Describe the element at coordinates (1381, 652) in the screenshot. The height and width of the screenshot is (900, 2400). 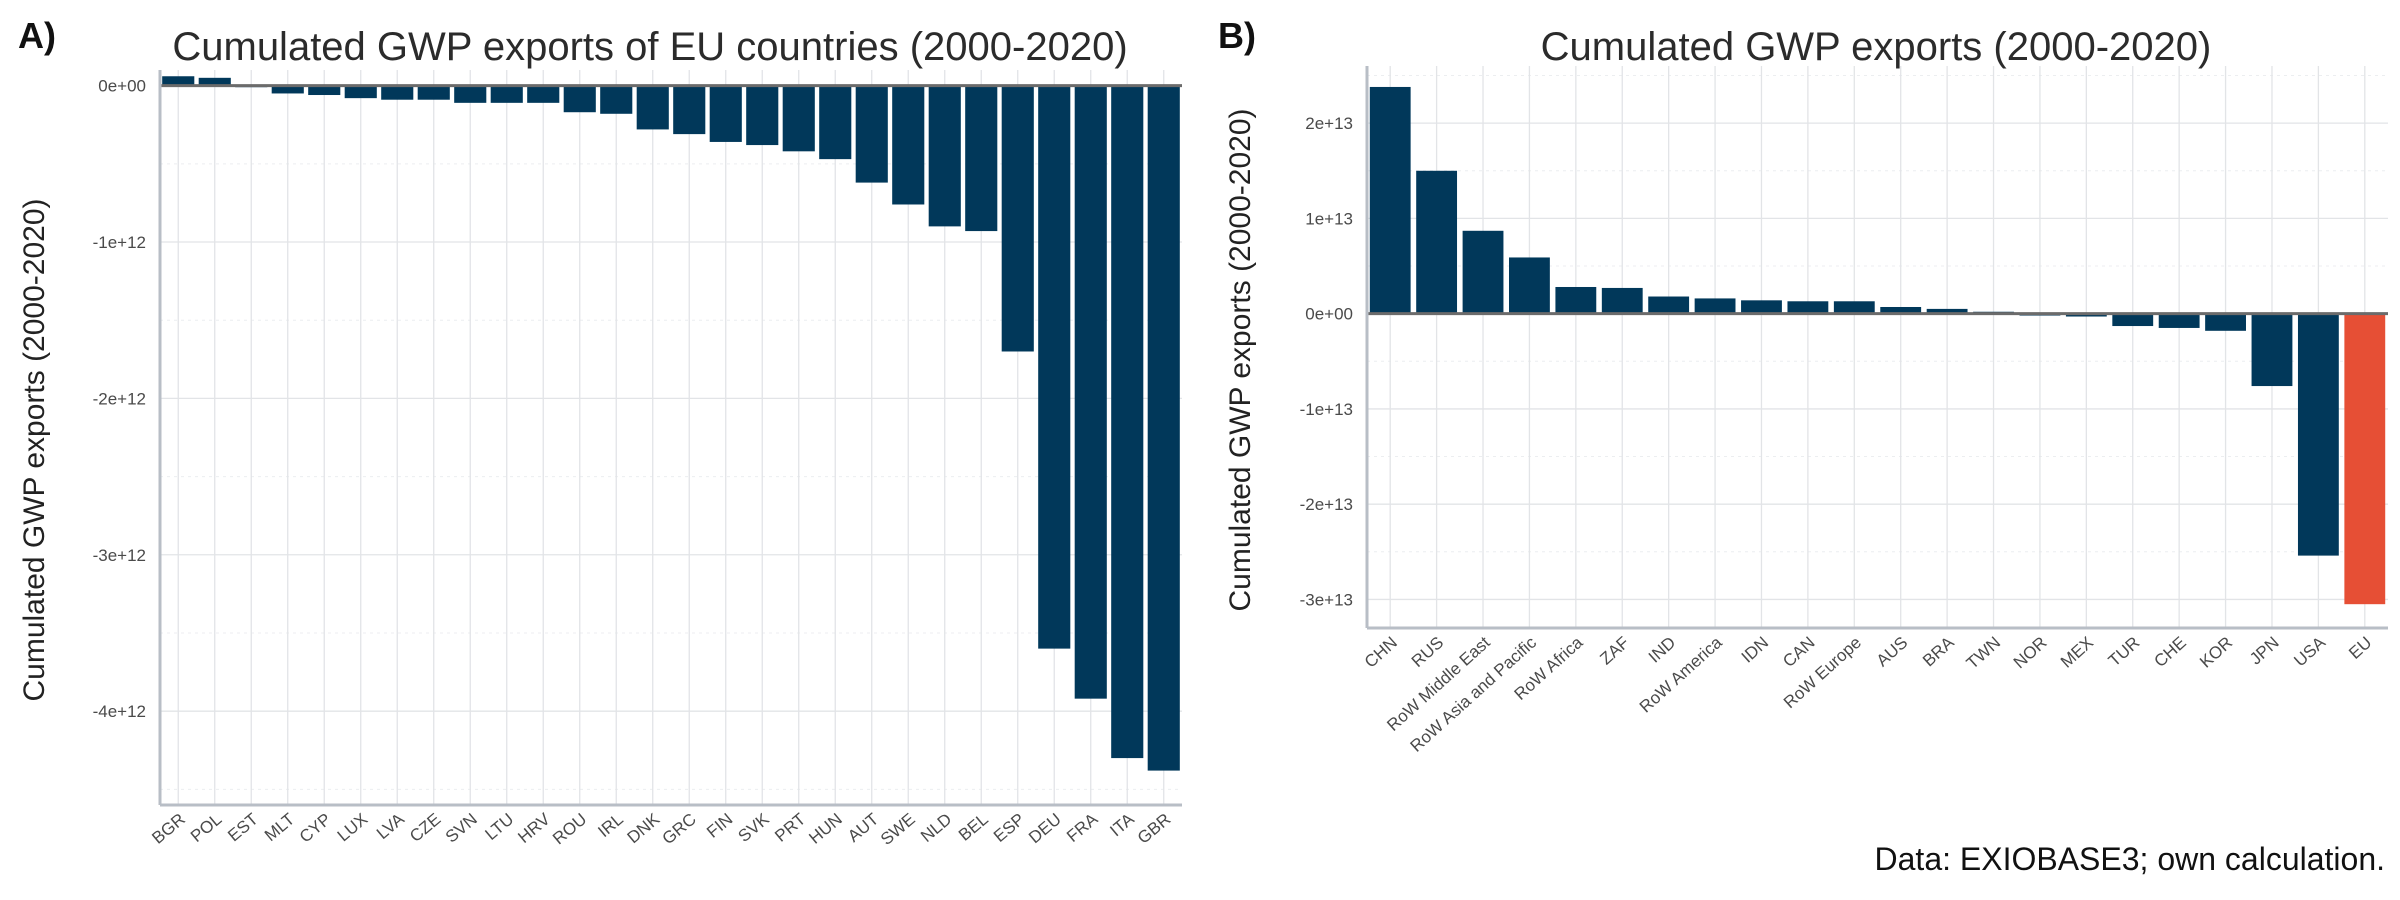
I see `panel-b-x-tick-label: CHN` at that location.